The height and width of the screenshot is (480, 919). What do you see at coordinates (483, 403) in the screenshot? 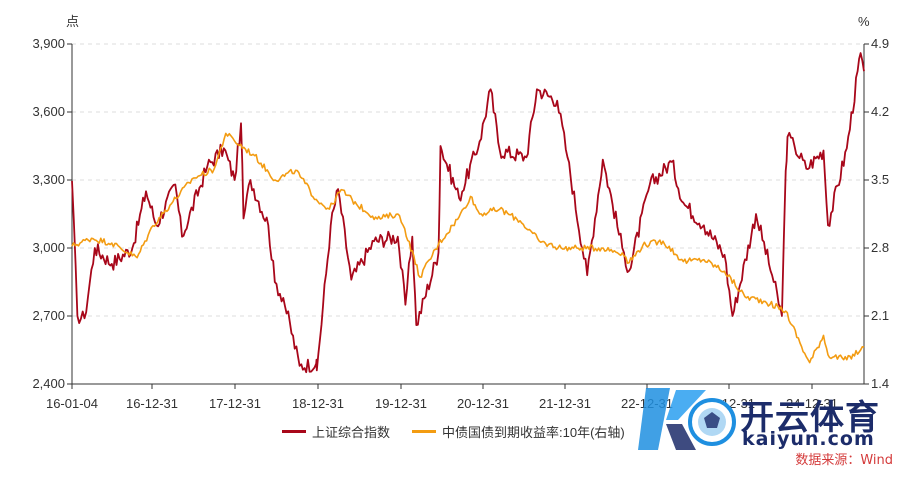
I see `x-tick-label: 20-12-31` at bounding box center [483, 403].